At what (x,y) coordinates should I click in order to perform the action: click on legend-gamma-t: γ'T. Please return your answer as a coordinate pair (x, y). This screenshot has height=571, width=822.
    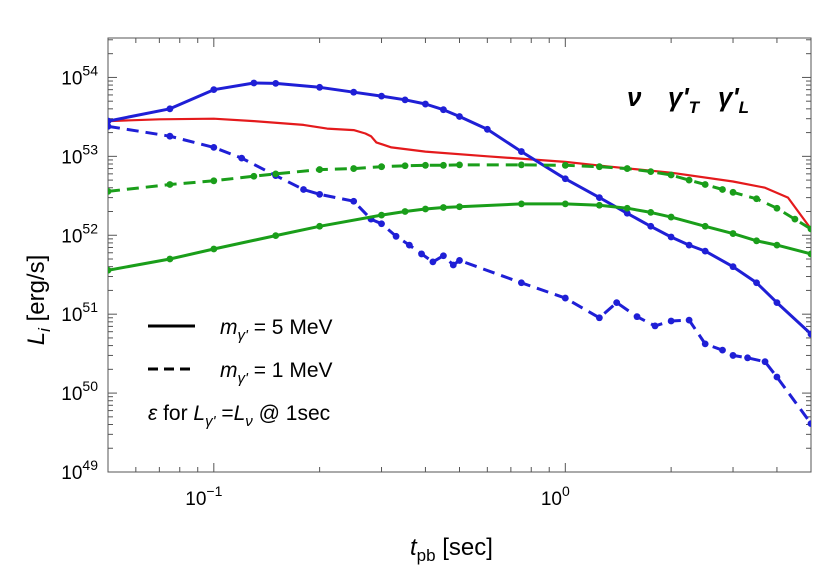
    Looking at the image, I should click on (684, 99).